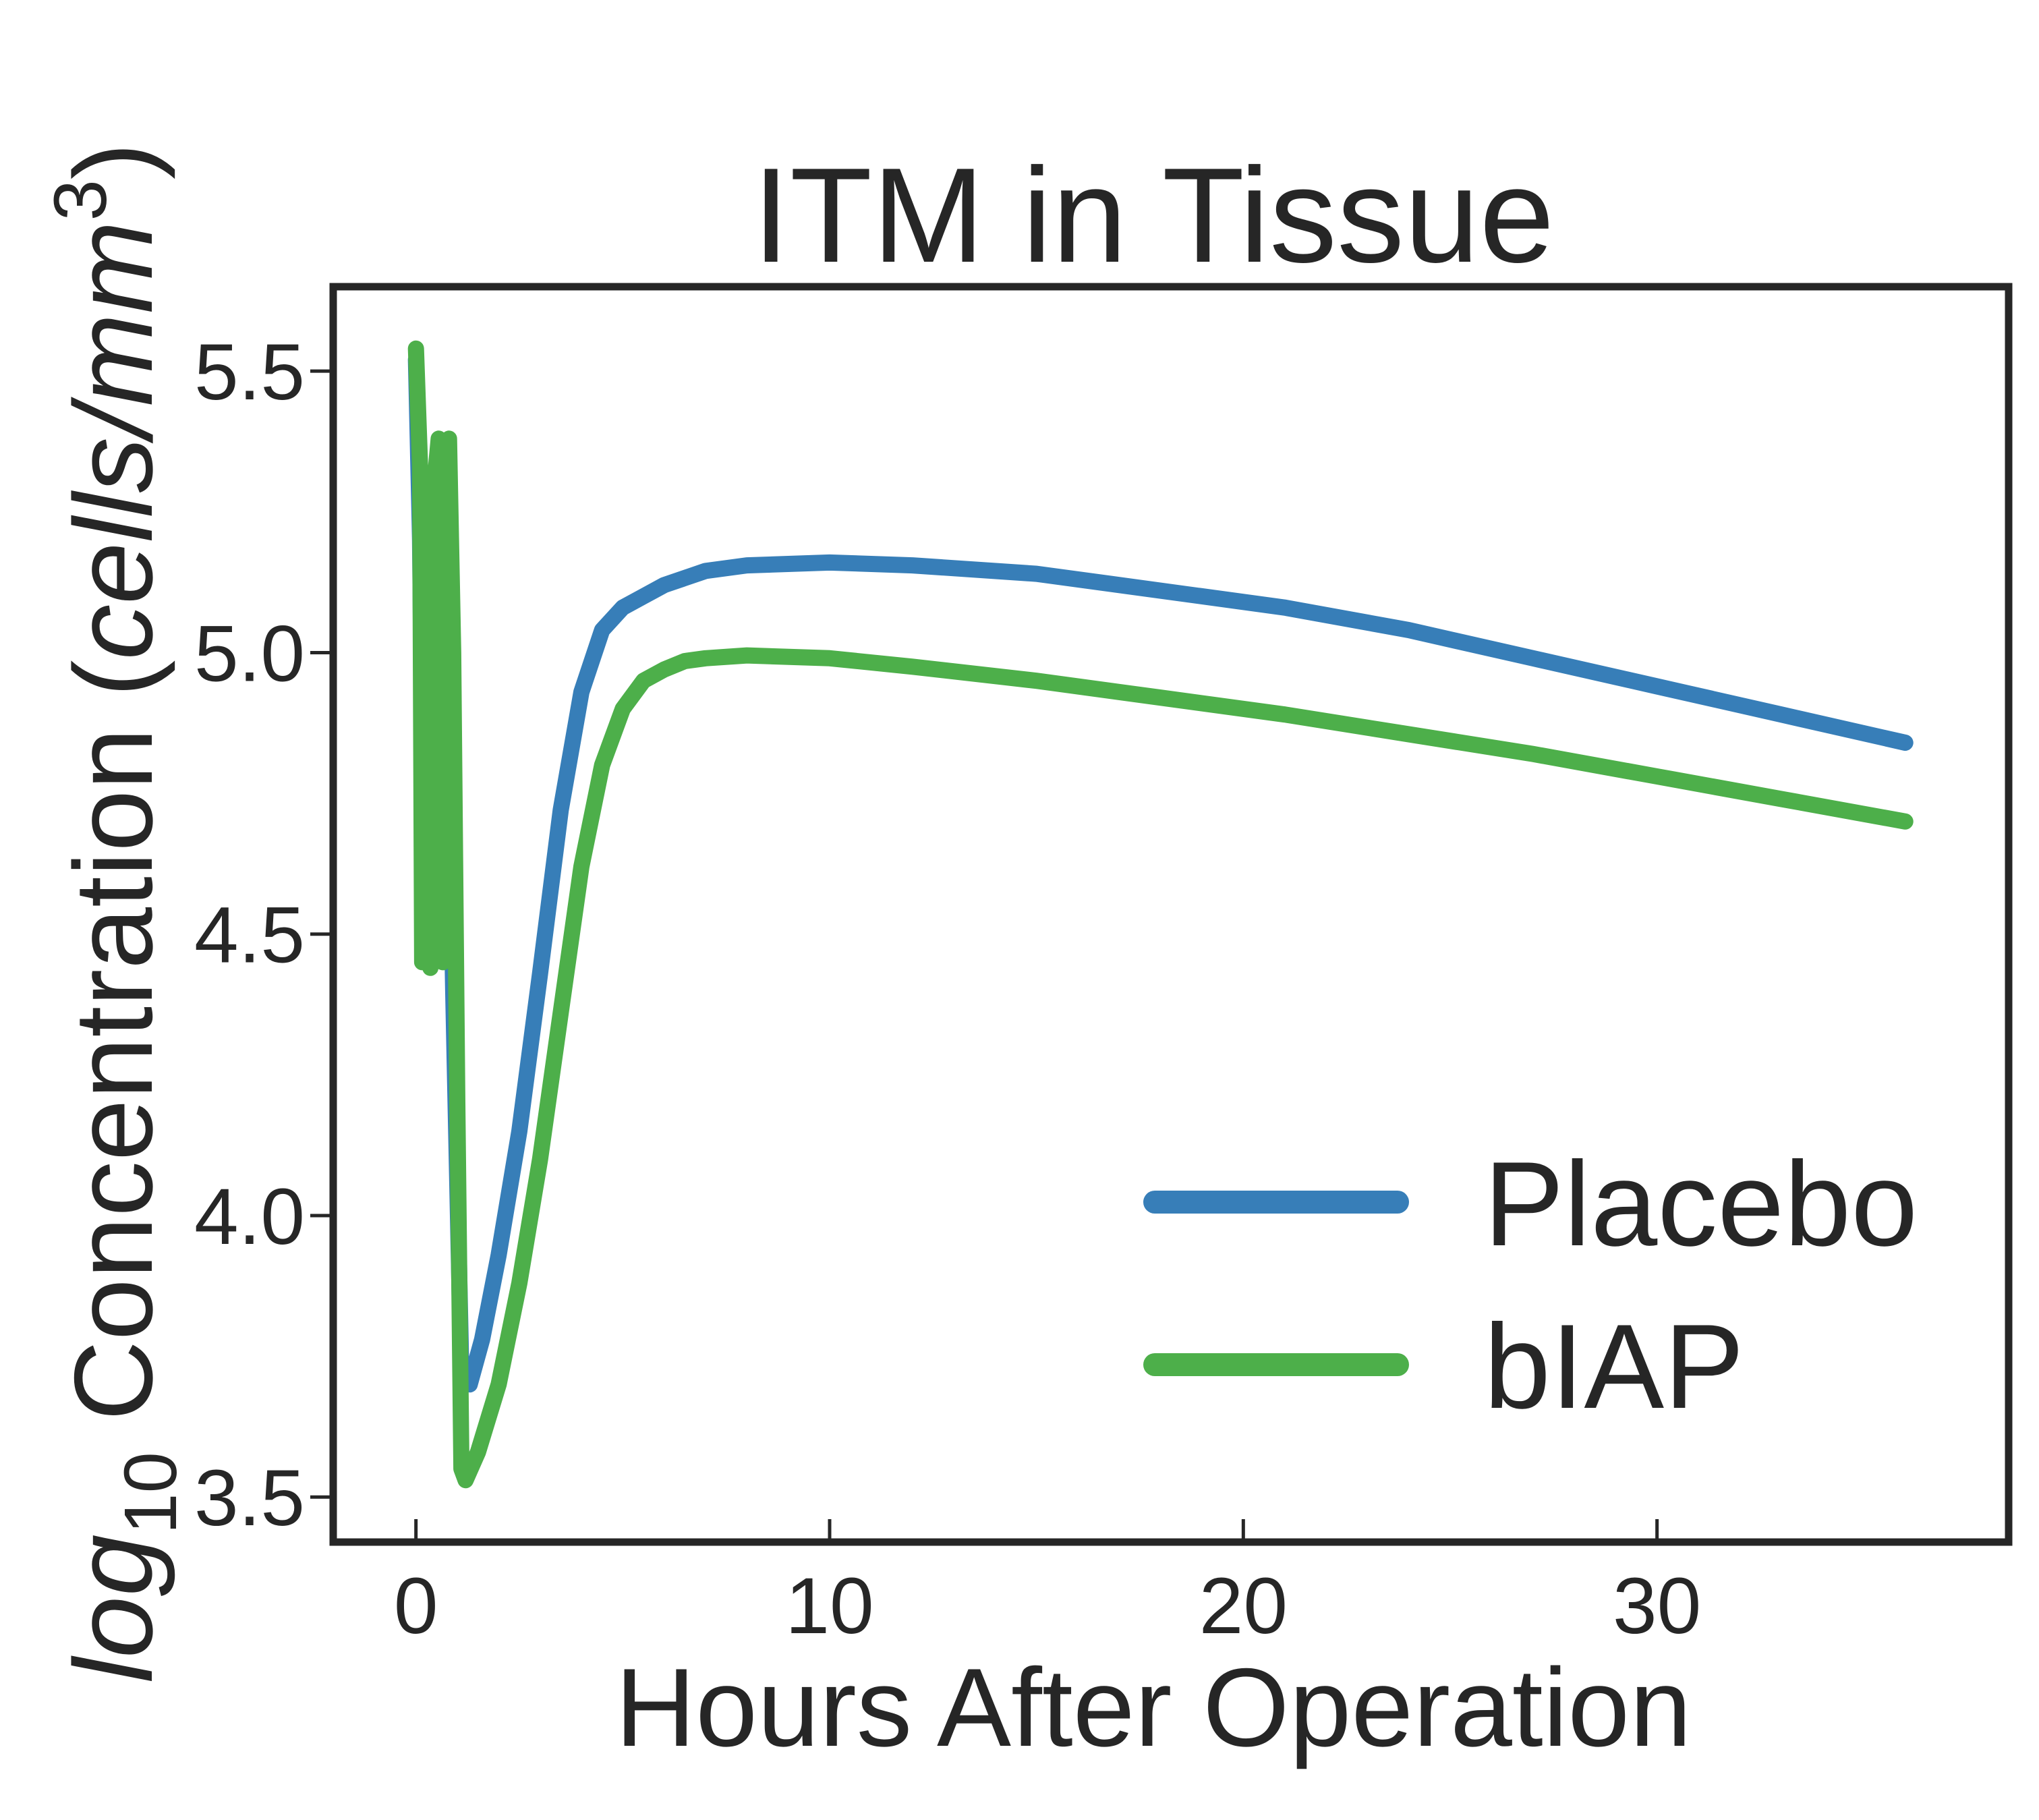 Image resolution: width=2039 pixels, height=1820 pixels. What do you see at coordinates (80, 200) in the screenshot?
I see `y-axis-label-superscript: 3` at bounding box center [80, 200].